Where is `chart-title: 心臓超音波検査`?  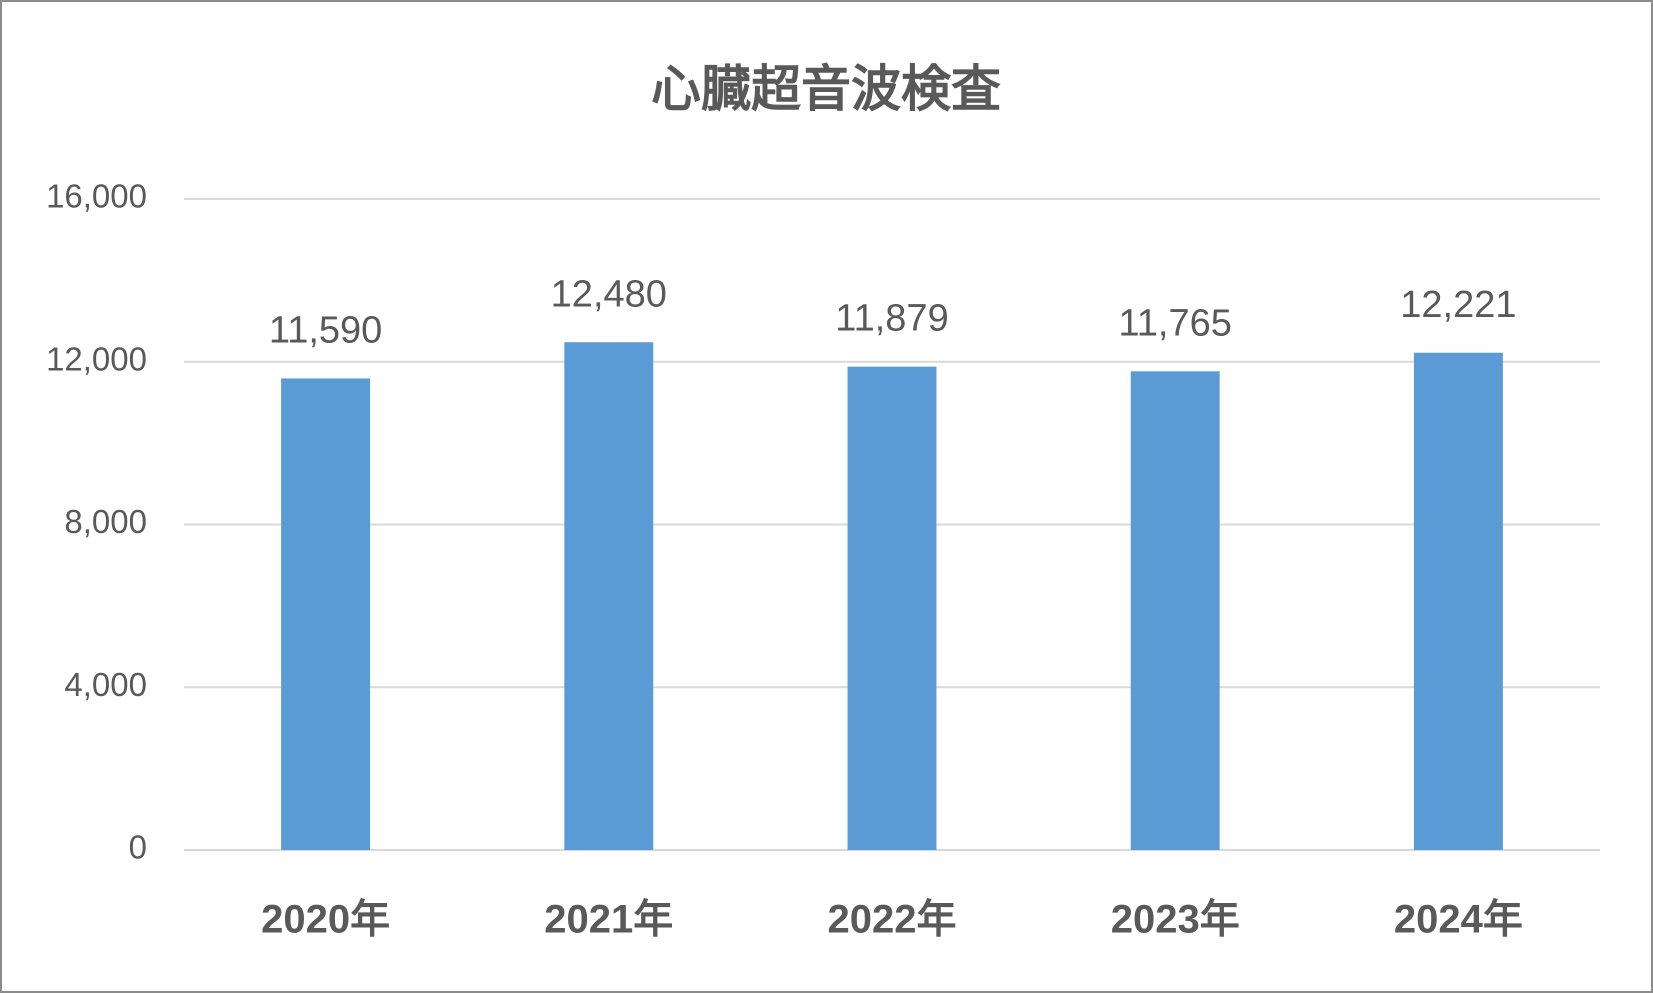
chart-title: 心臓超音波検査 is located at coordinates (826, 89).